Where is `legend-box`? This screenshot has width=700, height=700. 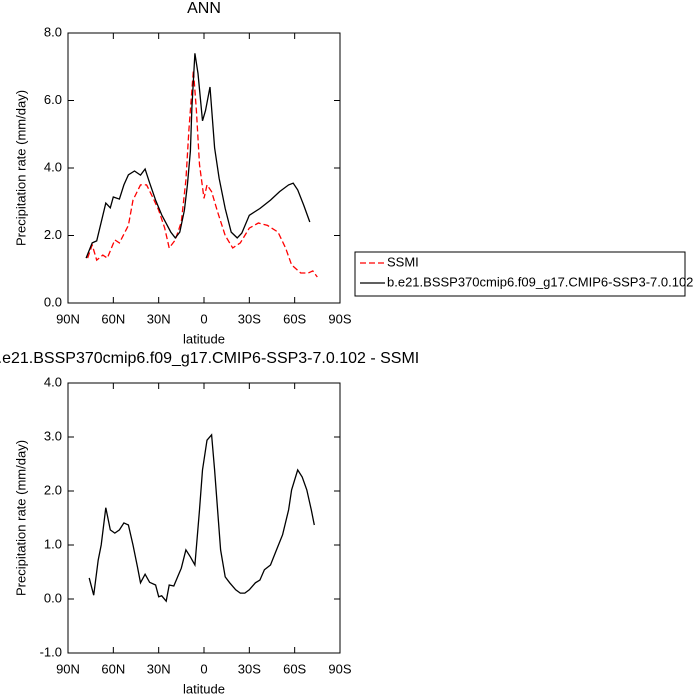
legend-box is located at coordinates (520, 274).